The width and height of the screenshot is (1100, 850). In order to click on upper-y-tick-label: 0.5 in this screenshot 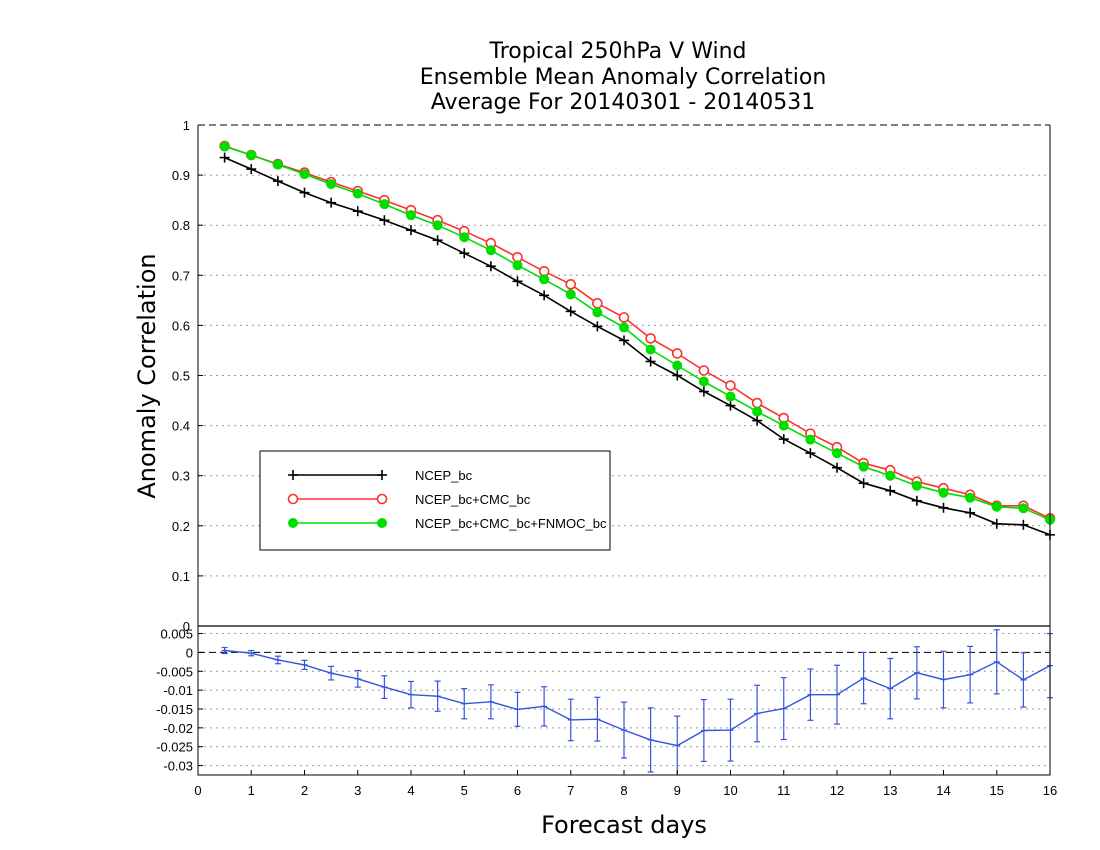, I will do `click(181, 376)`.